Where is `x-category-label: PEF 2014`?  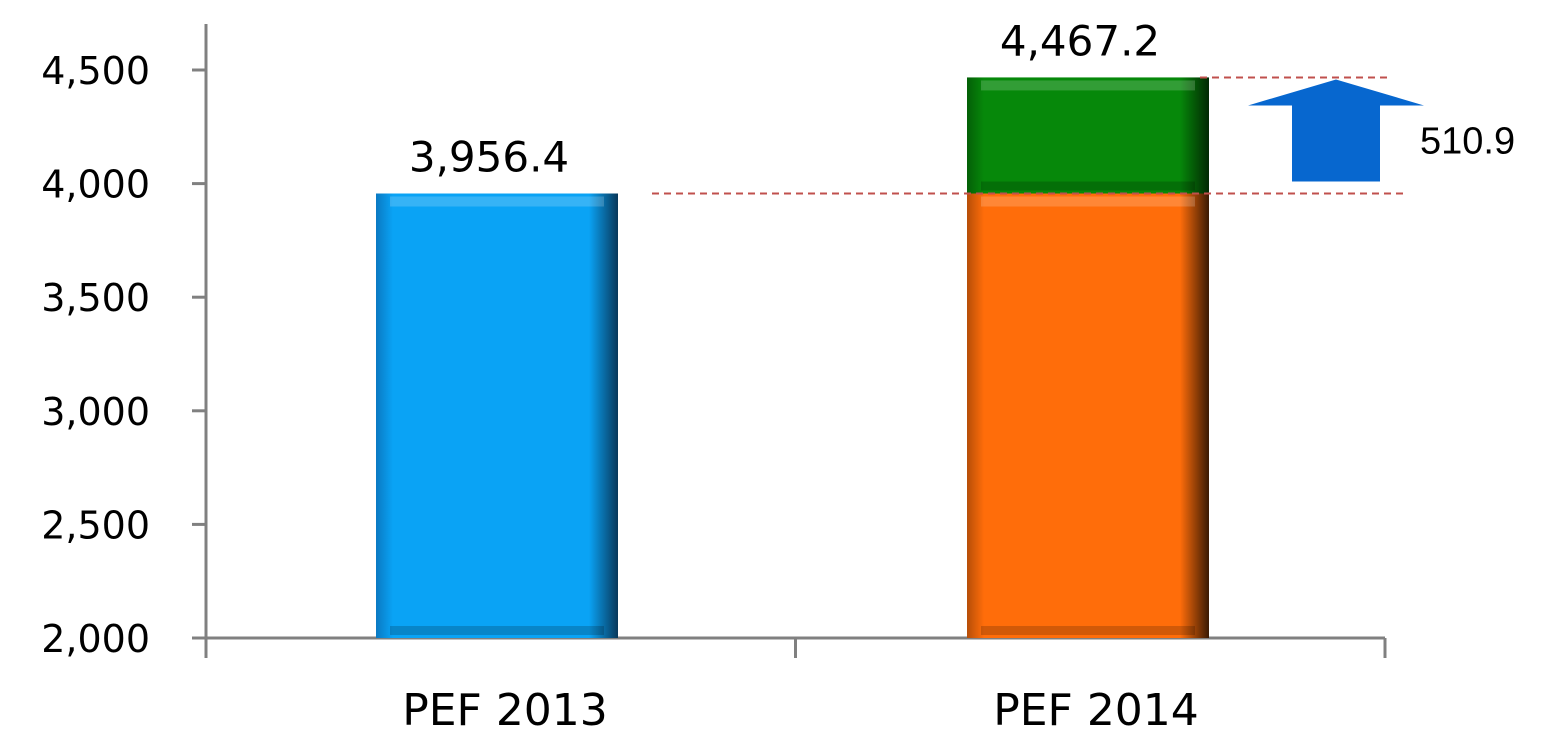 x-category-label: PEF 2014 is located at coordinates (1096, 709).